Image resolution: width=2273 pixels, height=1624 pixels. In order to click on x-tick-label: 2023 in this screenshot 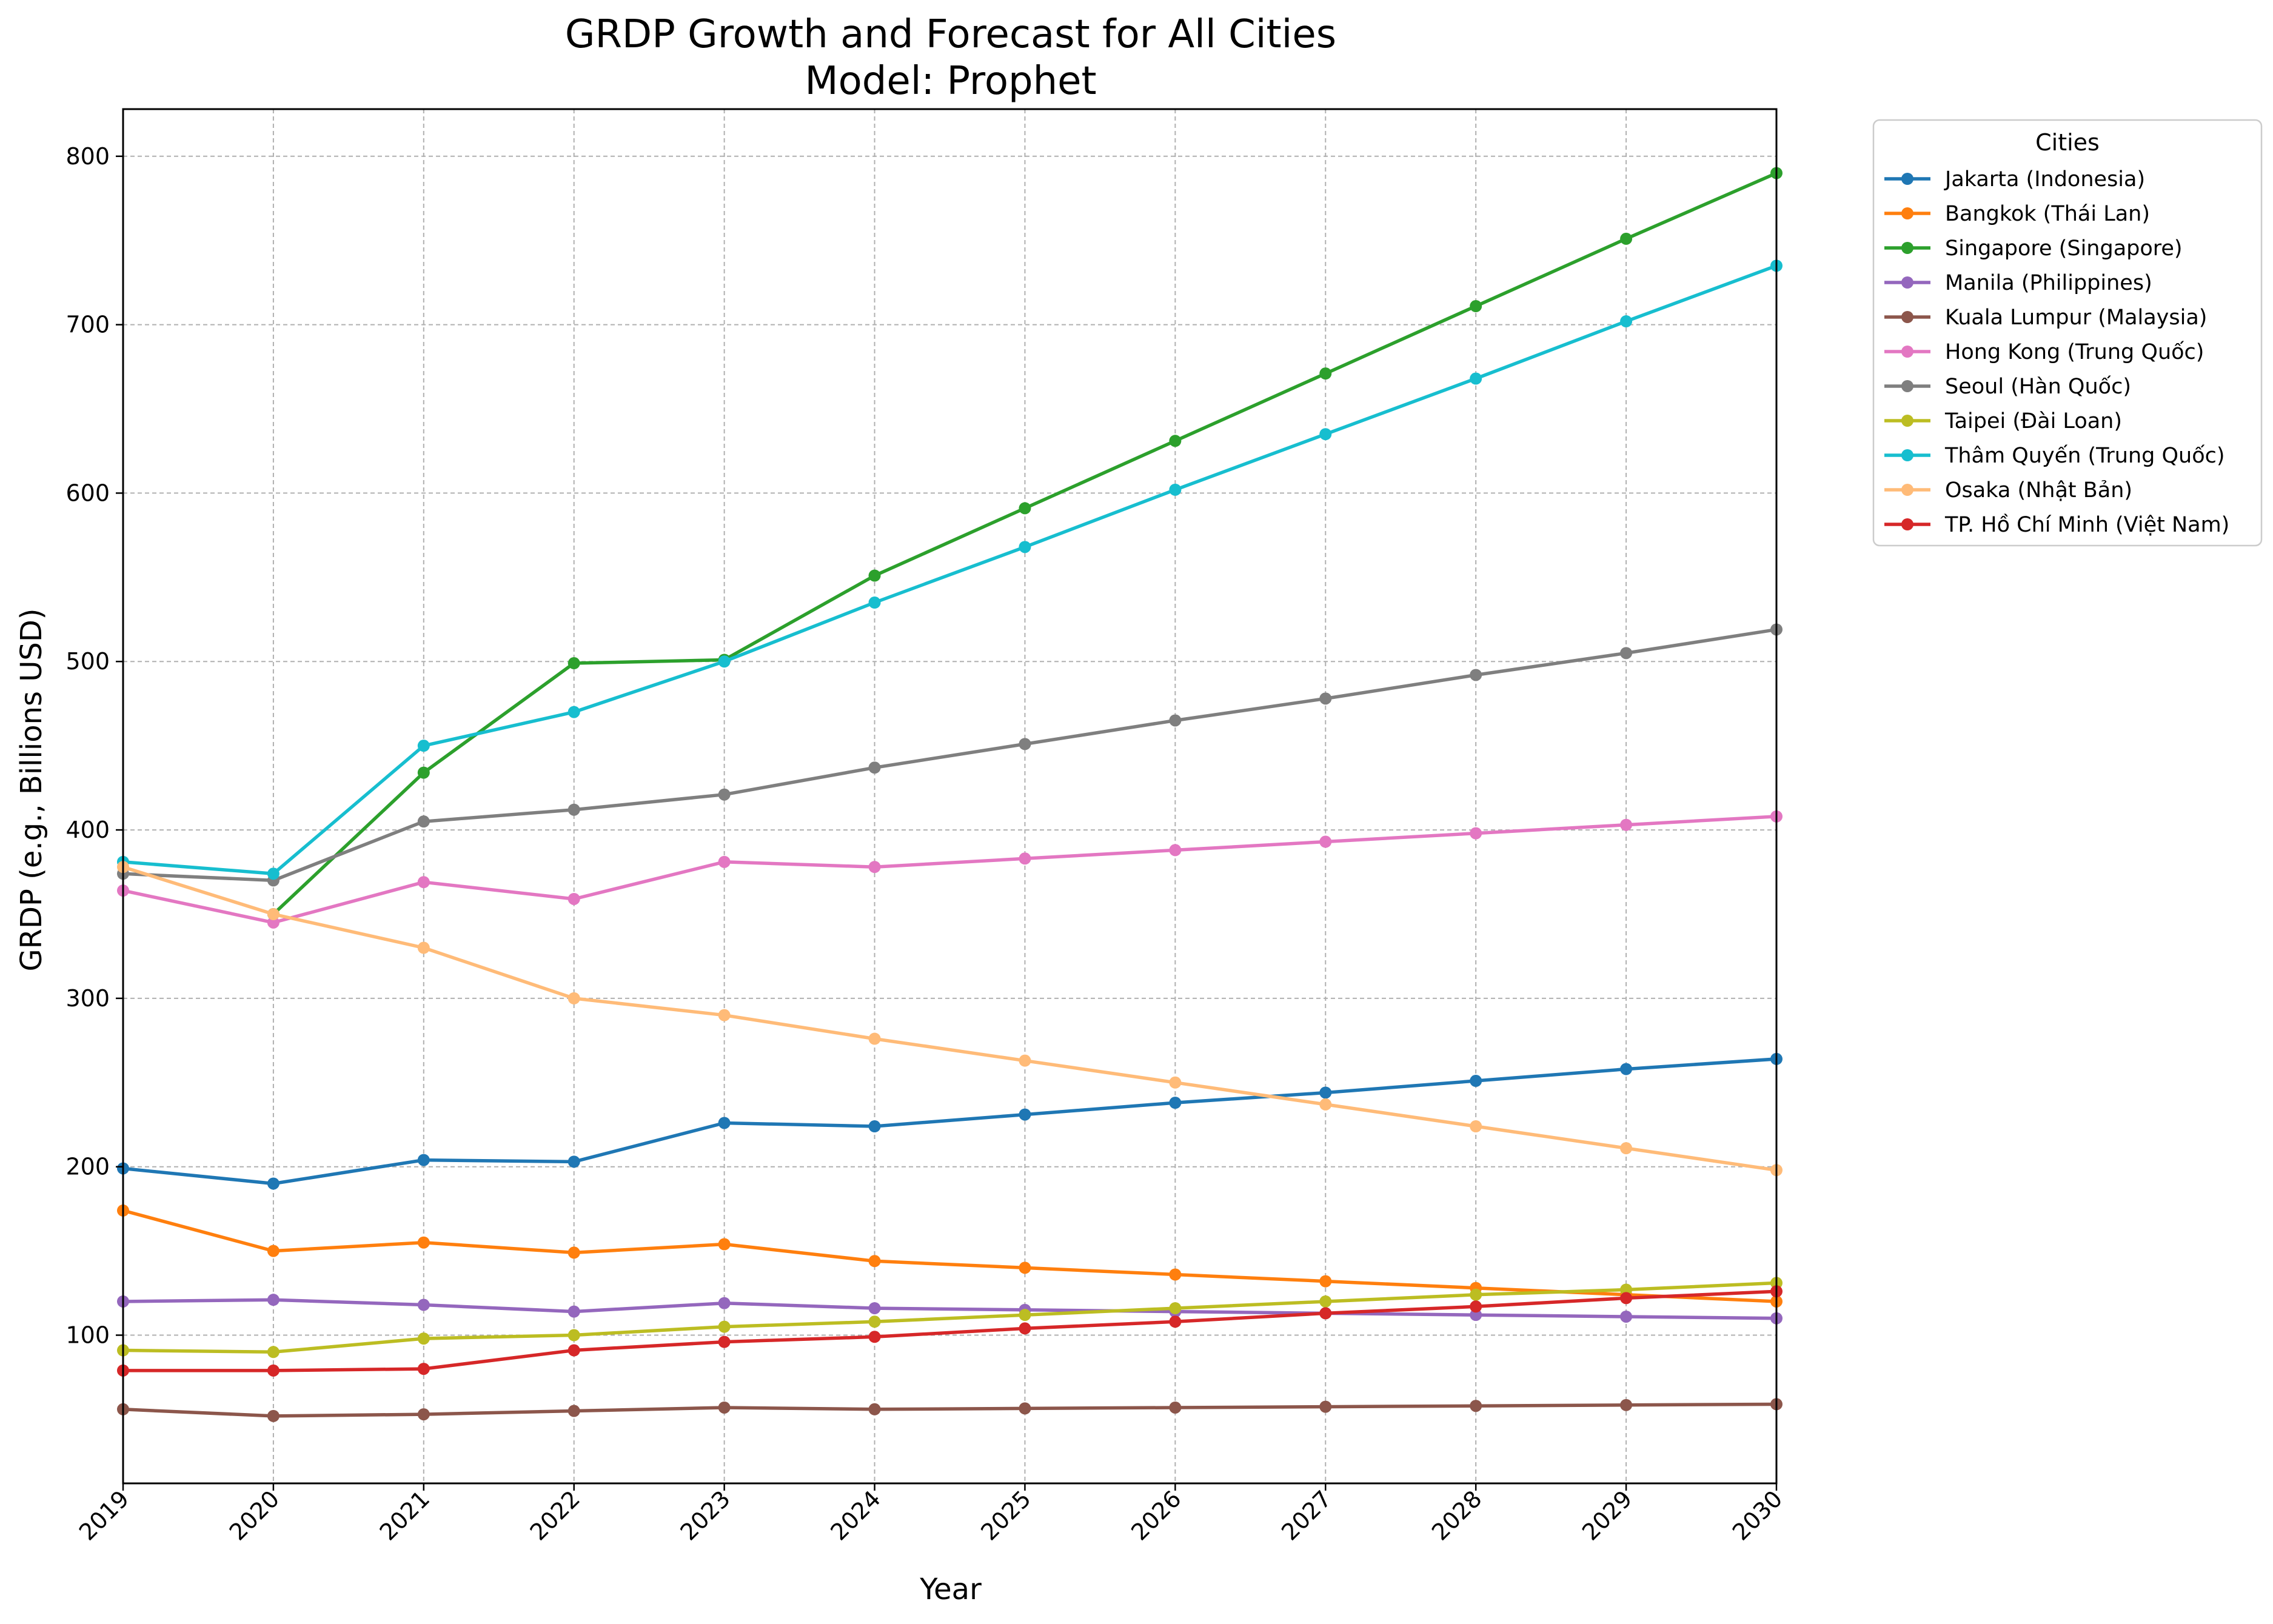, I will do `click(705, 1516)`.